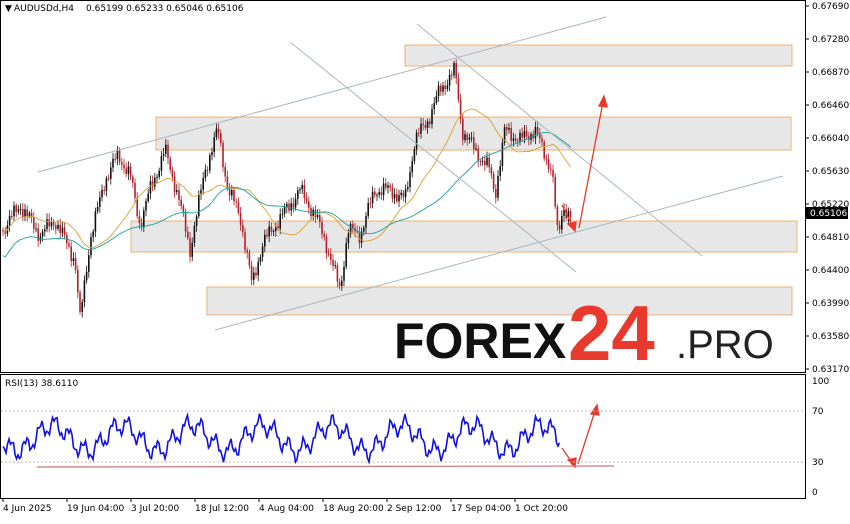 This screenshot has height=524, width=850. Describe the element at coordinates (41, 384) in the screenshot. I see `rsi-label: RSI(13) 38.6110` at that location.